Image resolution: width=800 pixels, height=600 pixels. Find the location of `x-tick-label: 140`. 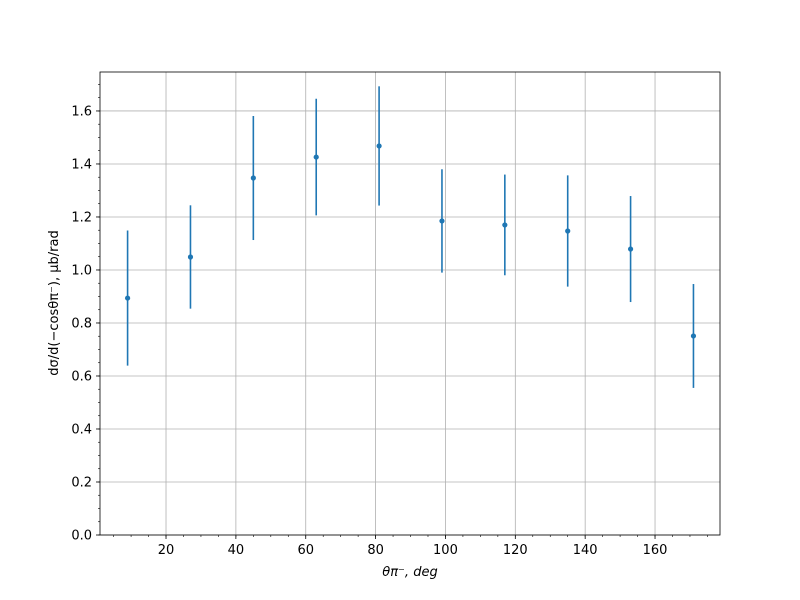

x-tick-label: 140 is located at coordinates (585, 550).